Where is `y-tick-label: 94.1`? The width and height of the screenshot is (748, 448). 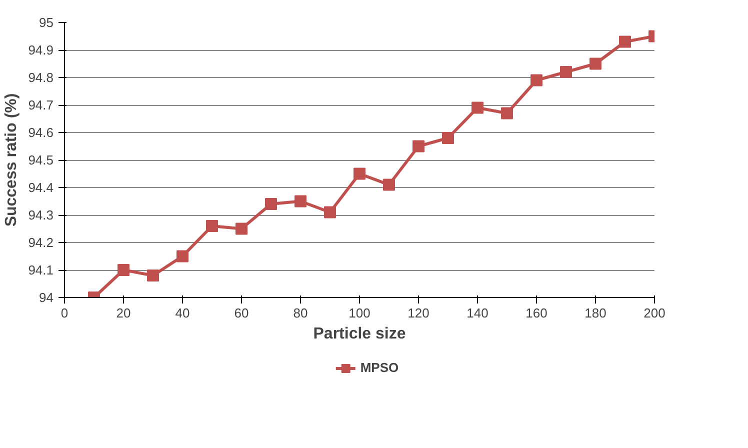
y-tick-label: 94.1 is located at coordinates (41, 270).